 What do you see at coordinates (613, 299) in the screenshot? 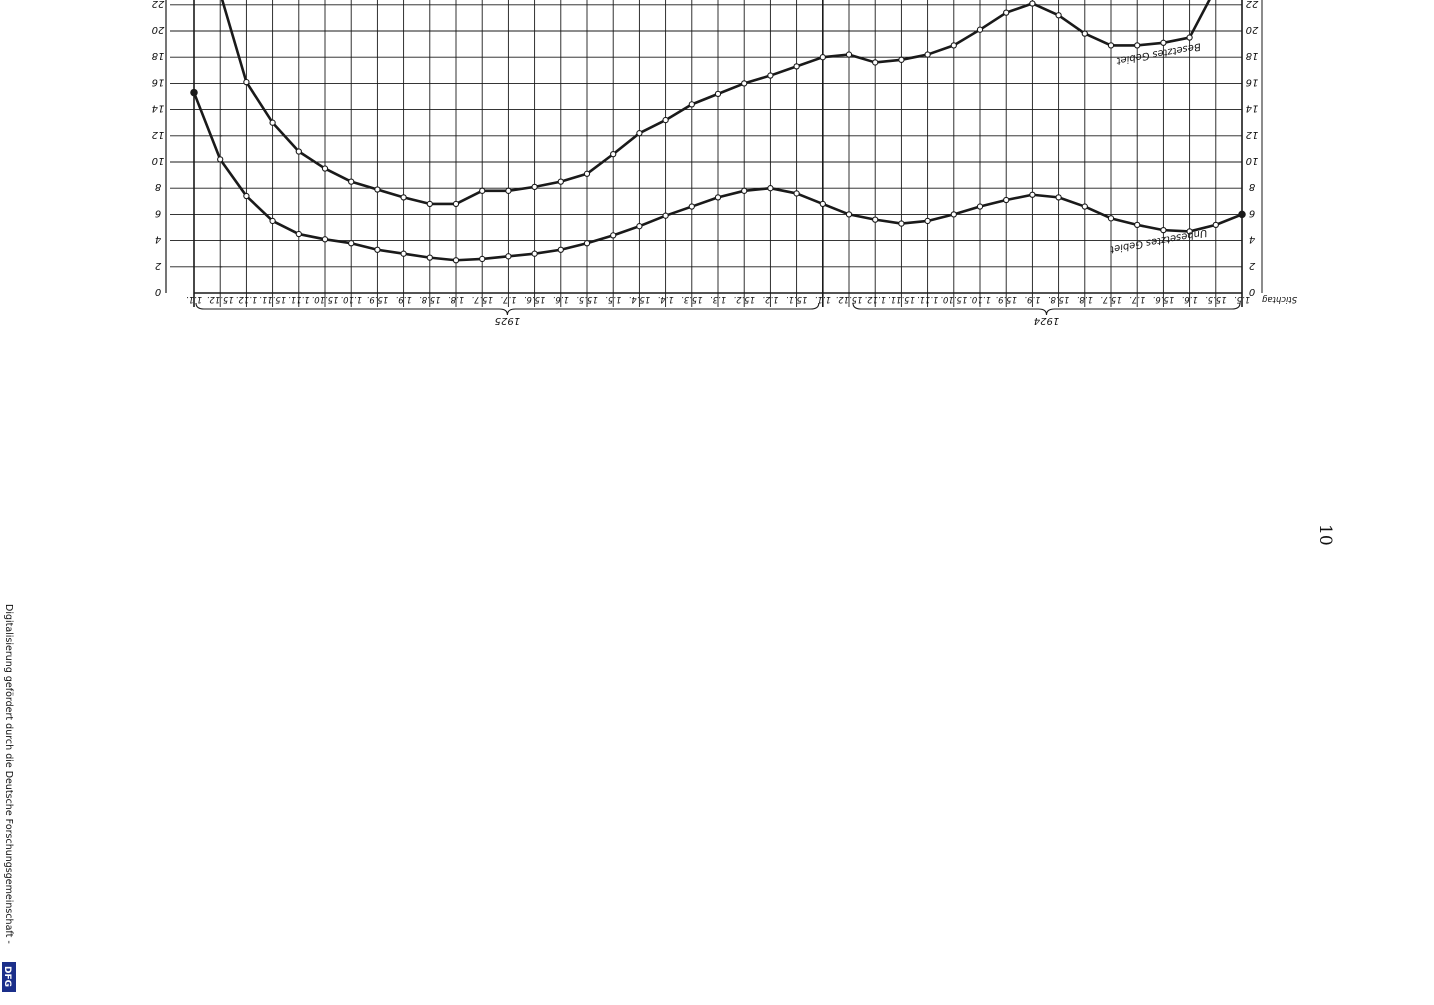
I see `x-tick-label: 1.5.` at bounding box center [613, 299].